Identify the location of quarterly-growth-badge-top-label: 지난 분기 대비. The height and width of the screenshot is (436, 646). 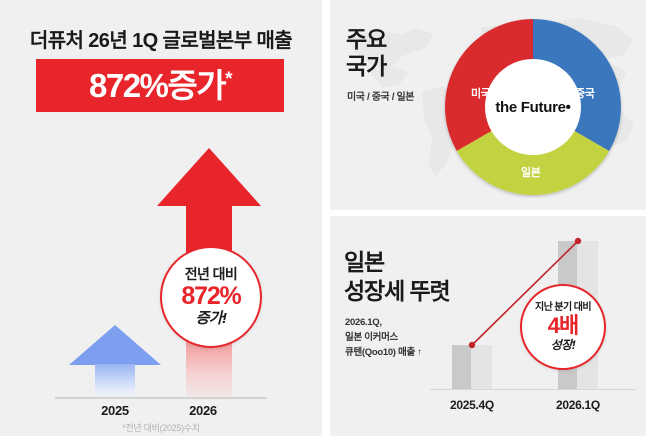
(563, 307).